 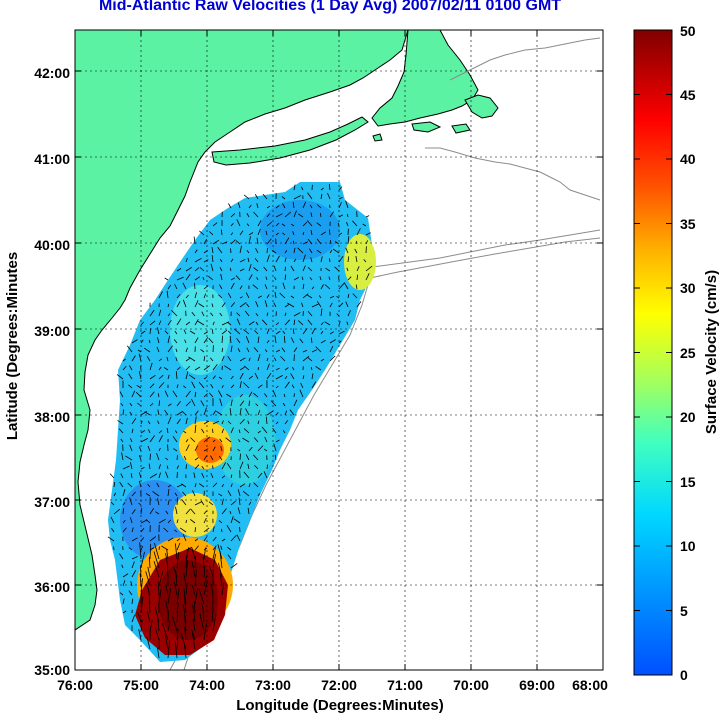 What do you see at coordinates (688, 31) in the screenshot?
I see `colorbar-tick-label: 50` at bounding box center [688, 31].